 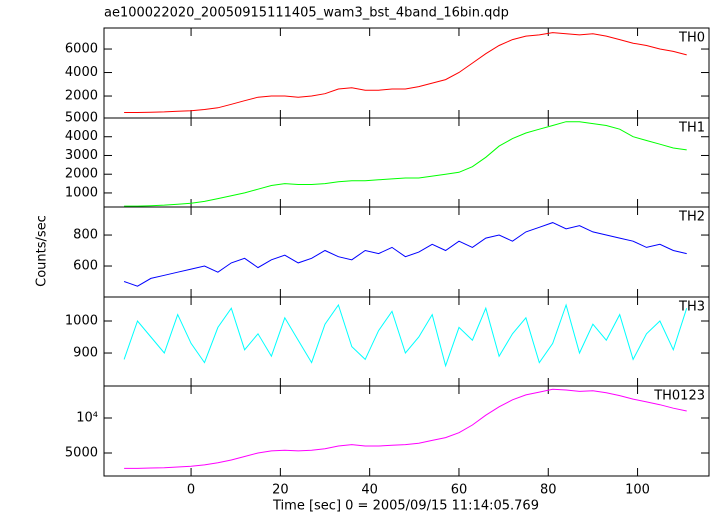 What do you see at coordinates (280, 490) in the screenshot?
I see `x-tick-label: 20` at bounding box center [280, 490].